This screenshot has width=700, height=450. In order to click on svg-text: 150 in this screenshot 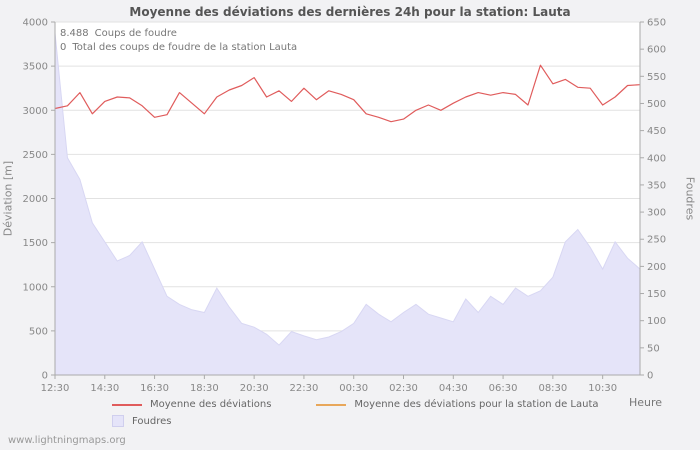, I will do `click(656, 294)`.